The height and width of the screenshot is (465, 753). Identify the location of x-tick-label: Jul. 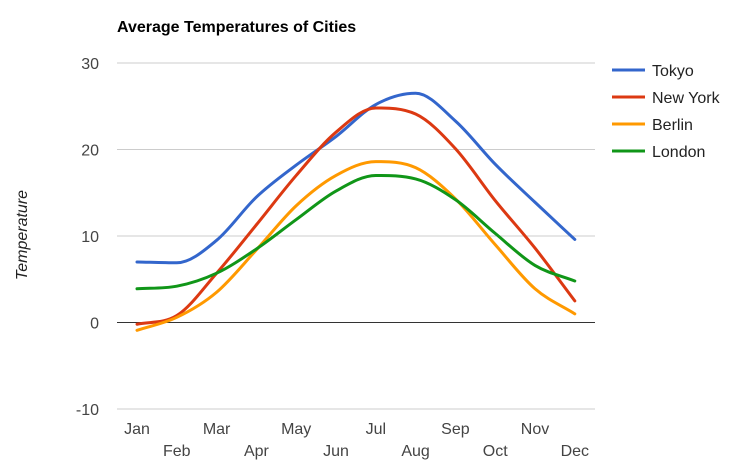
(376, 429).